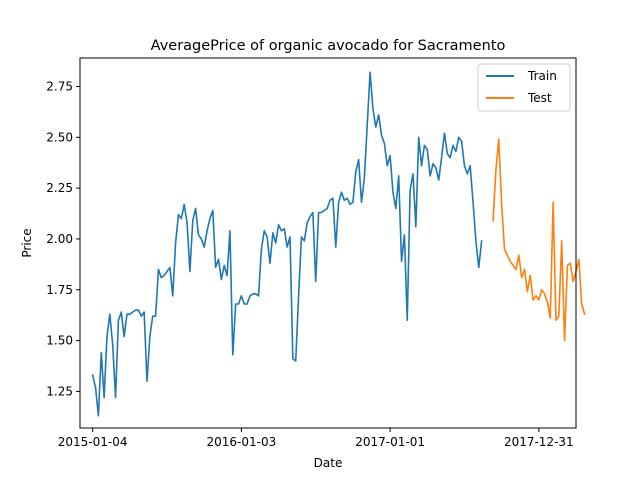 Image resolution: width=640 pixels, height=480 pixels. I want to click on x-tick-label-2: 2017-01-01, so click(390, 442).